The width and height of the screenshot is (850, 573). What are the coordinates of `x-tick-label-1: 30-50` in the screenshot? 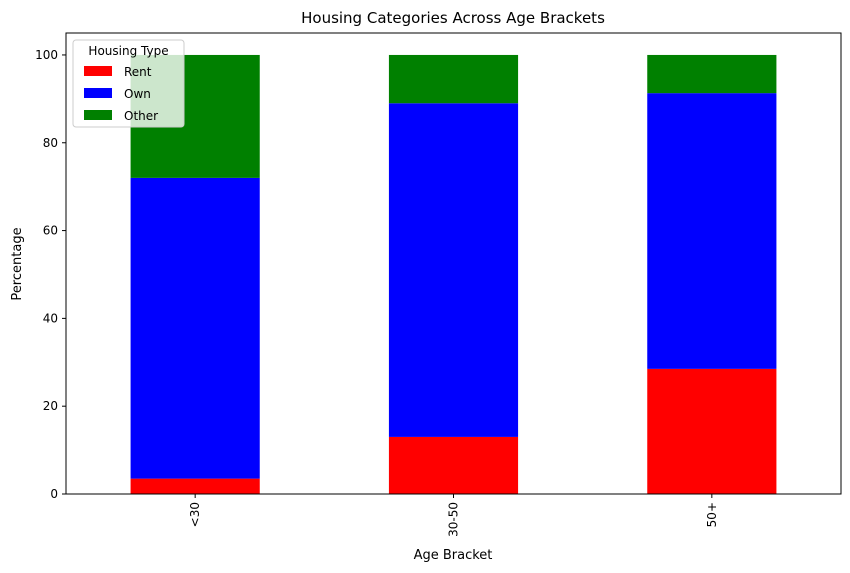 It's located at (454, 519).